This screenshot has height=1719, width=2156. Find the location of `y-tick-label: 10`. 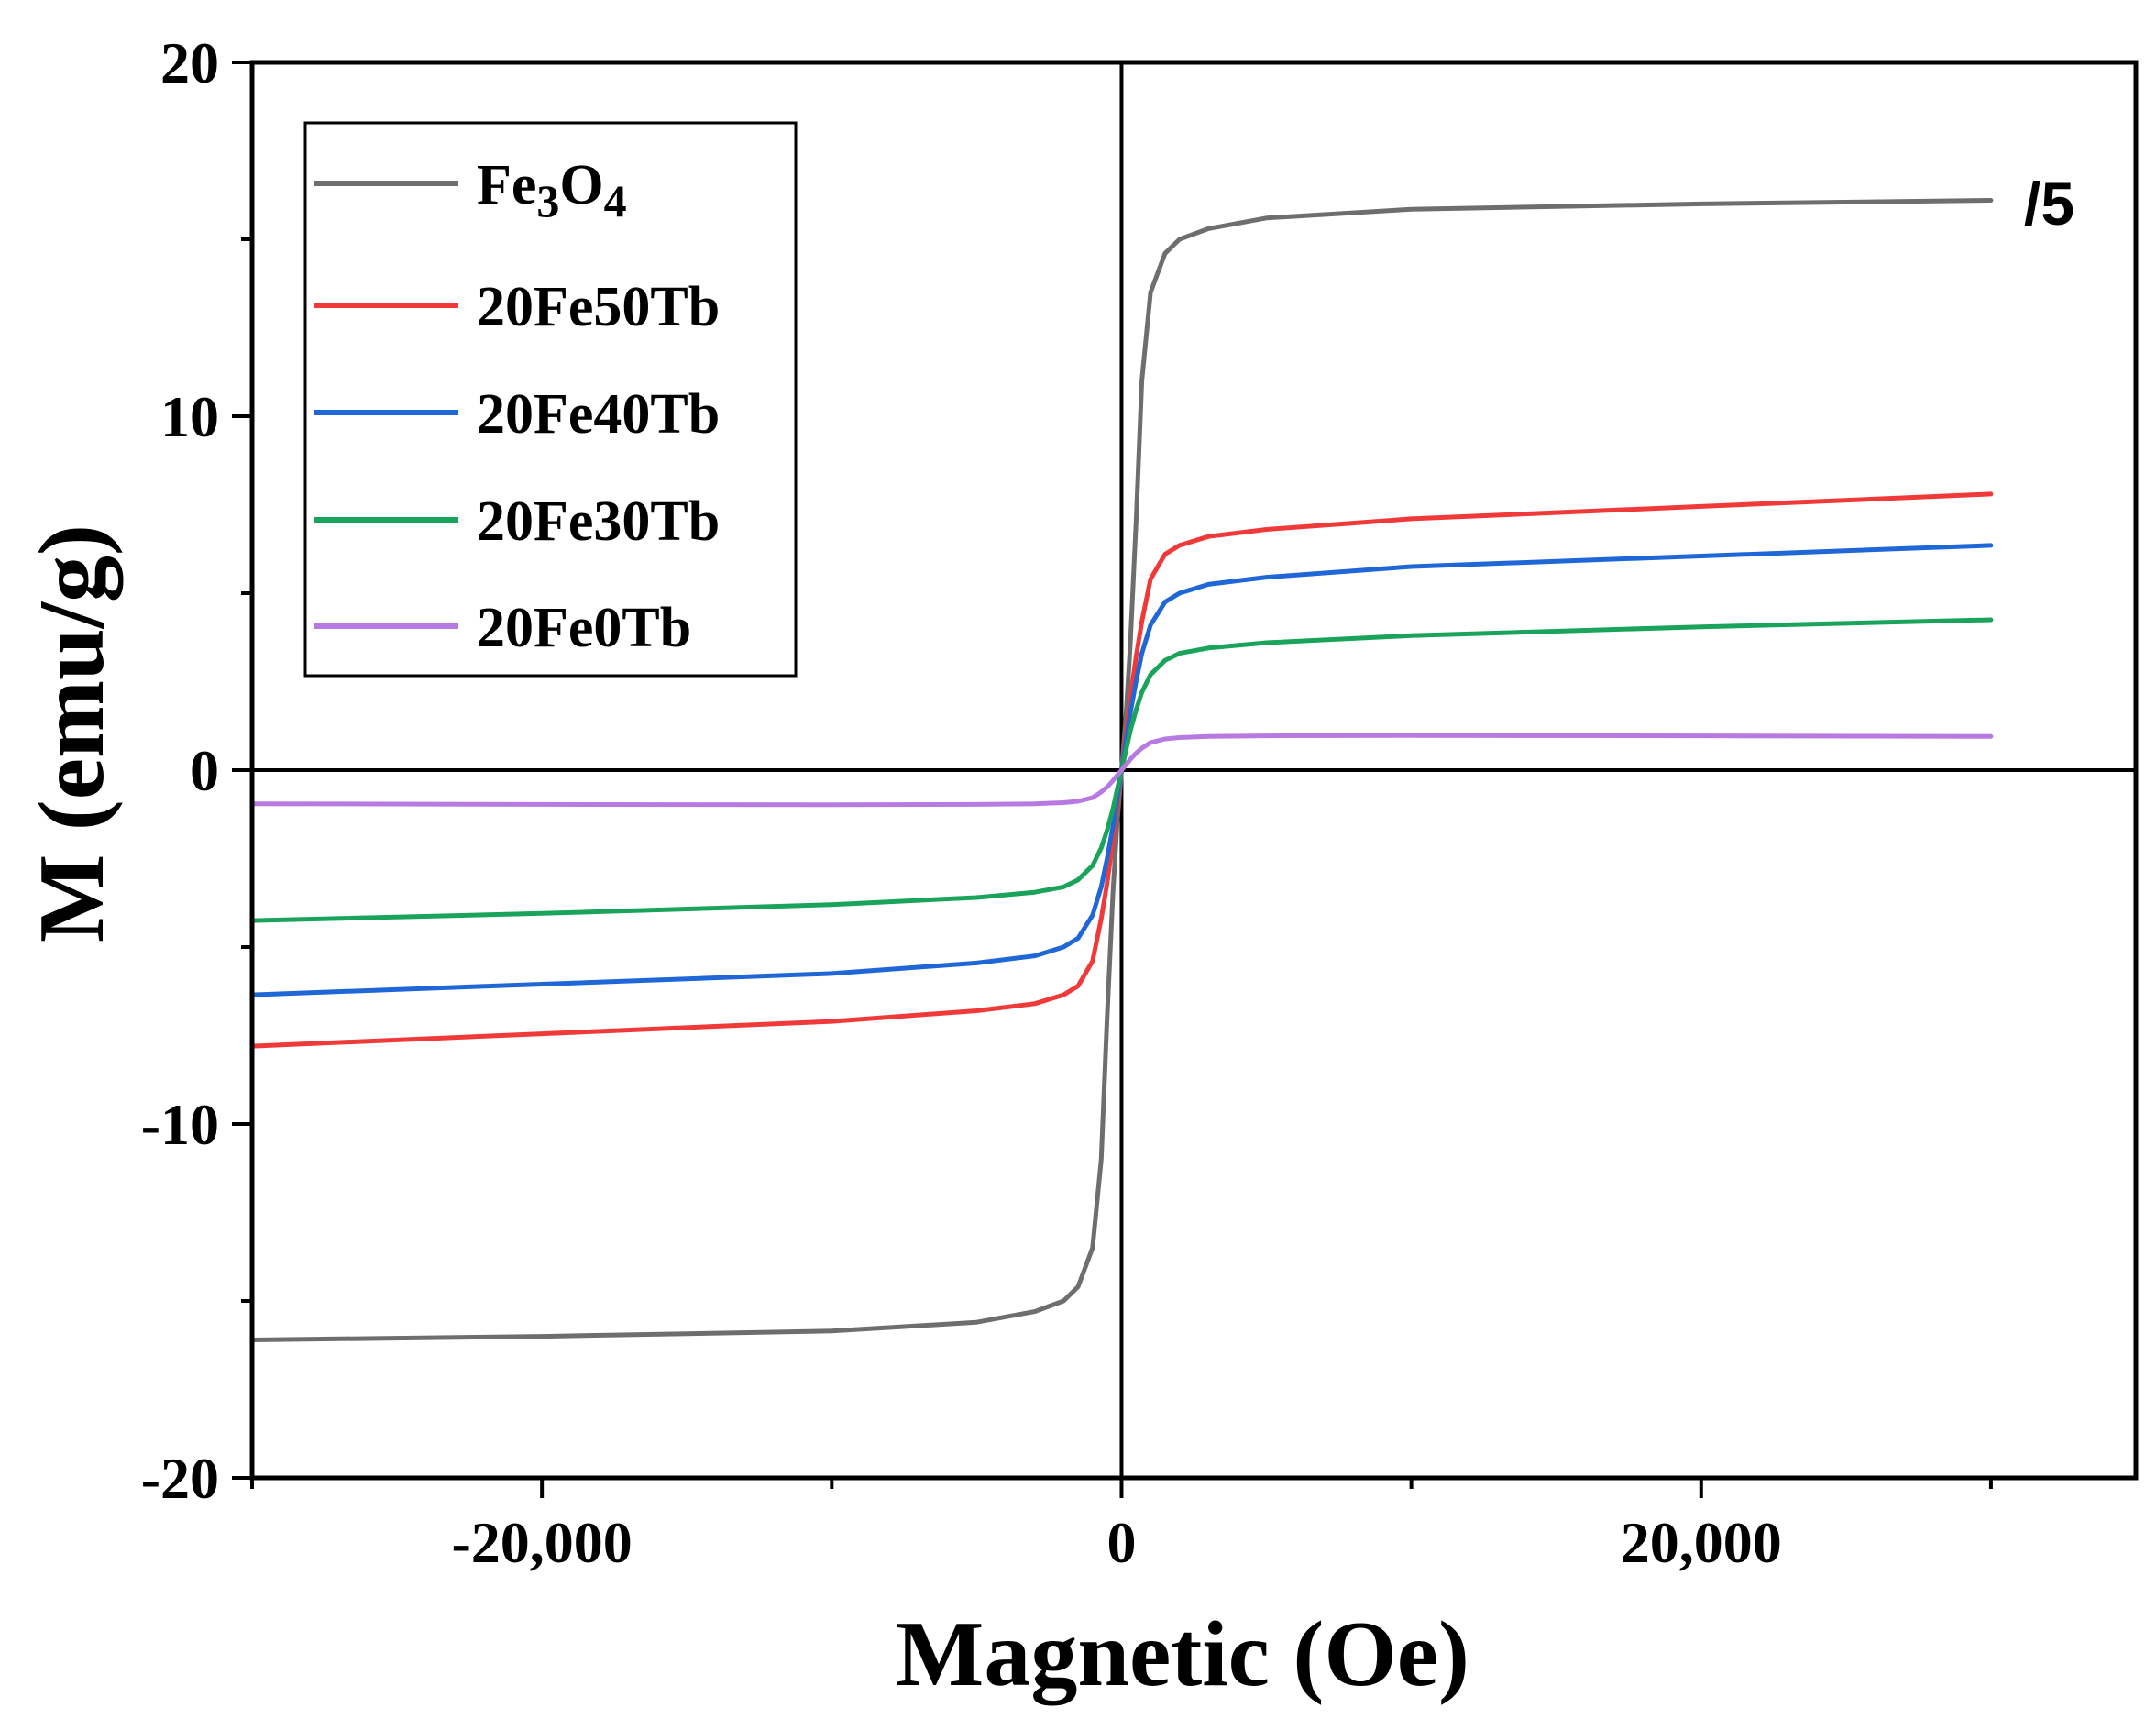

y-tick-label: 10 is located at coordinates (189, 416).